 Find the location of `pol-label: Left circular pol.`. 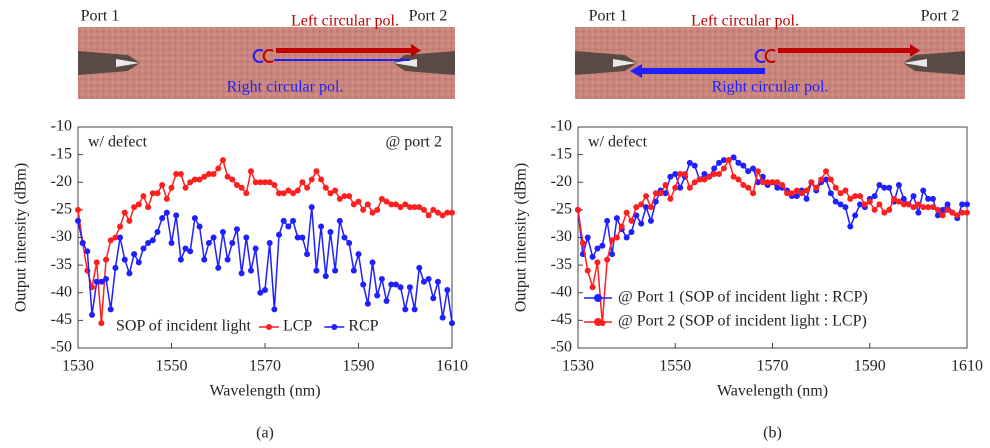

pol-label: Left circular pol. is located at coordinates (745, 21).